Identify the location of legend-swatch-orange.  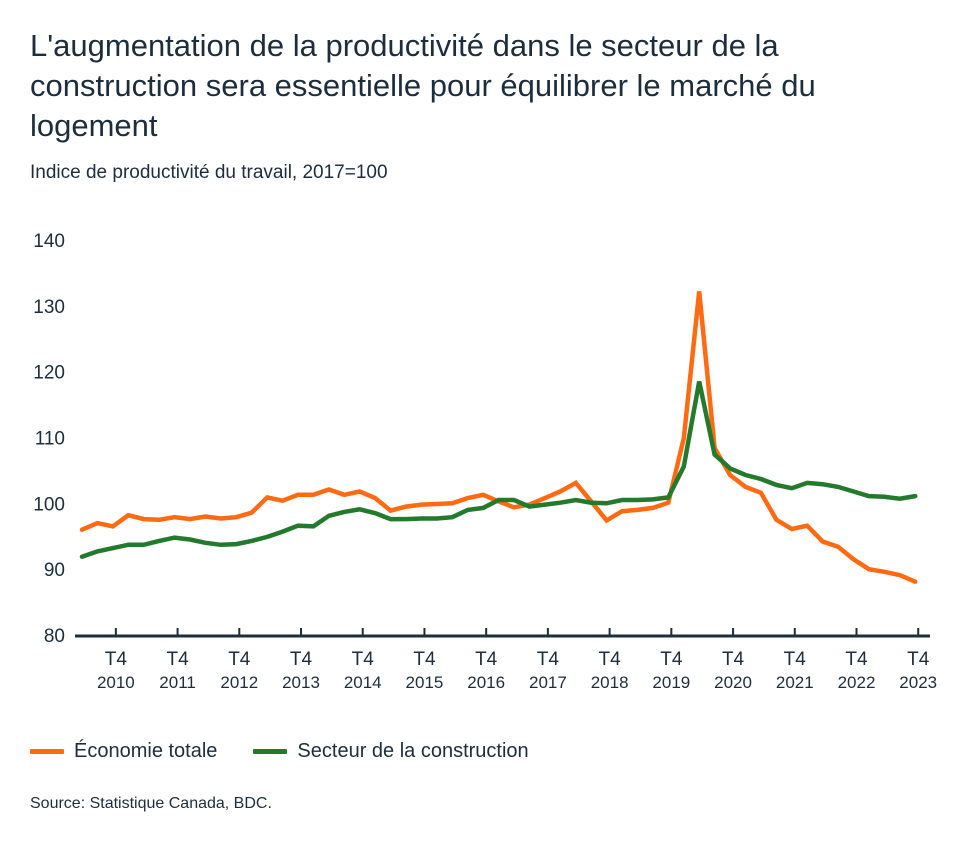
(47, 751).